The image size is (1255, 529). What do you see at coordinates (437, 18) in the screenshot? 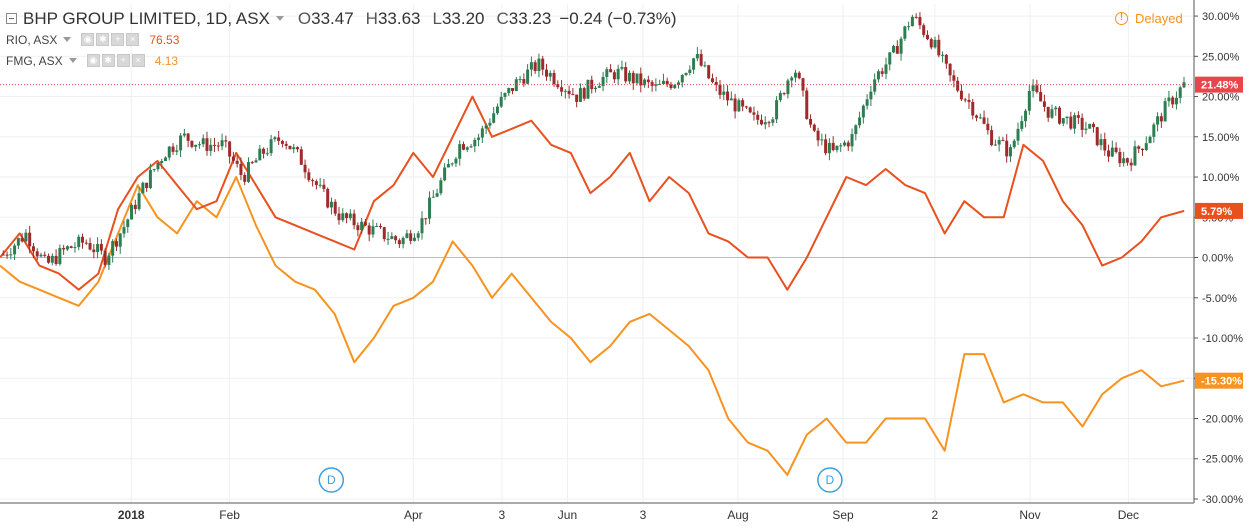
I see `low-label: L` at bounding box center [437, 18].